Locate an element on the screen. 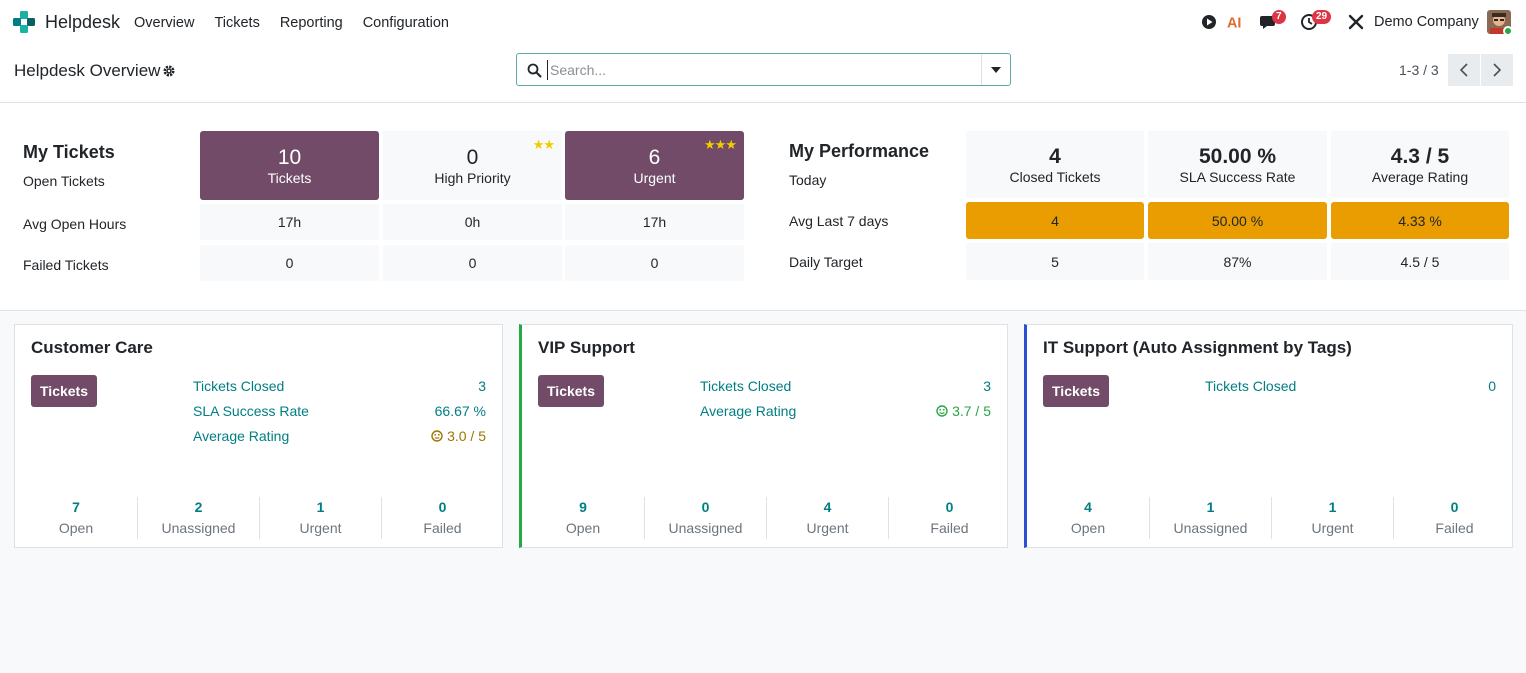 The height and width of the screenshot is (673, 1526). metric-sla-success-value: 66.67 % is located at coordinates (460, 411).